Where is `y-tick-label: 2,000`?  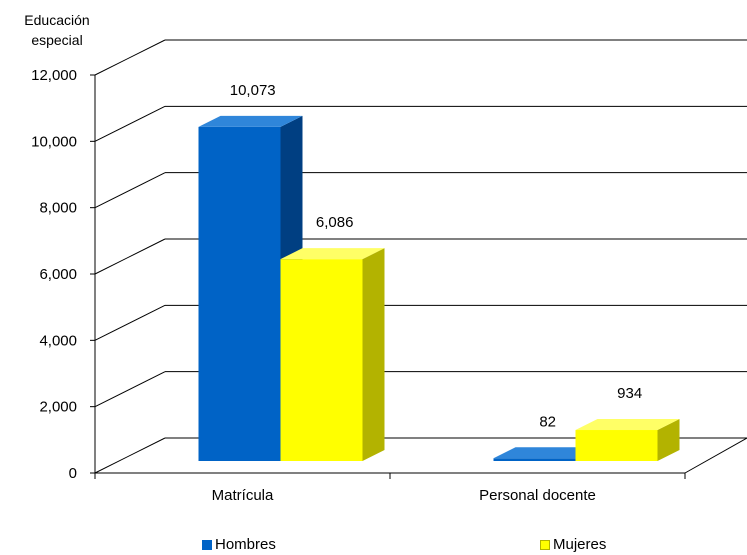
y-tick-label: 2,000 is located at coordinates (58, 407).